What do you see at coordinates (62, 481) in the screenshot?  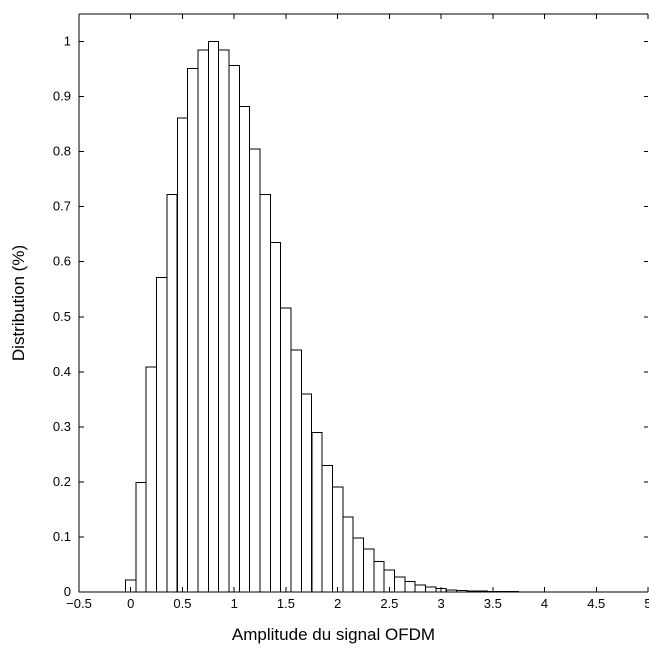 I see `y-tick-label: 0.2` at bounding box center [62, 481].